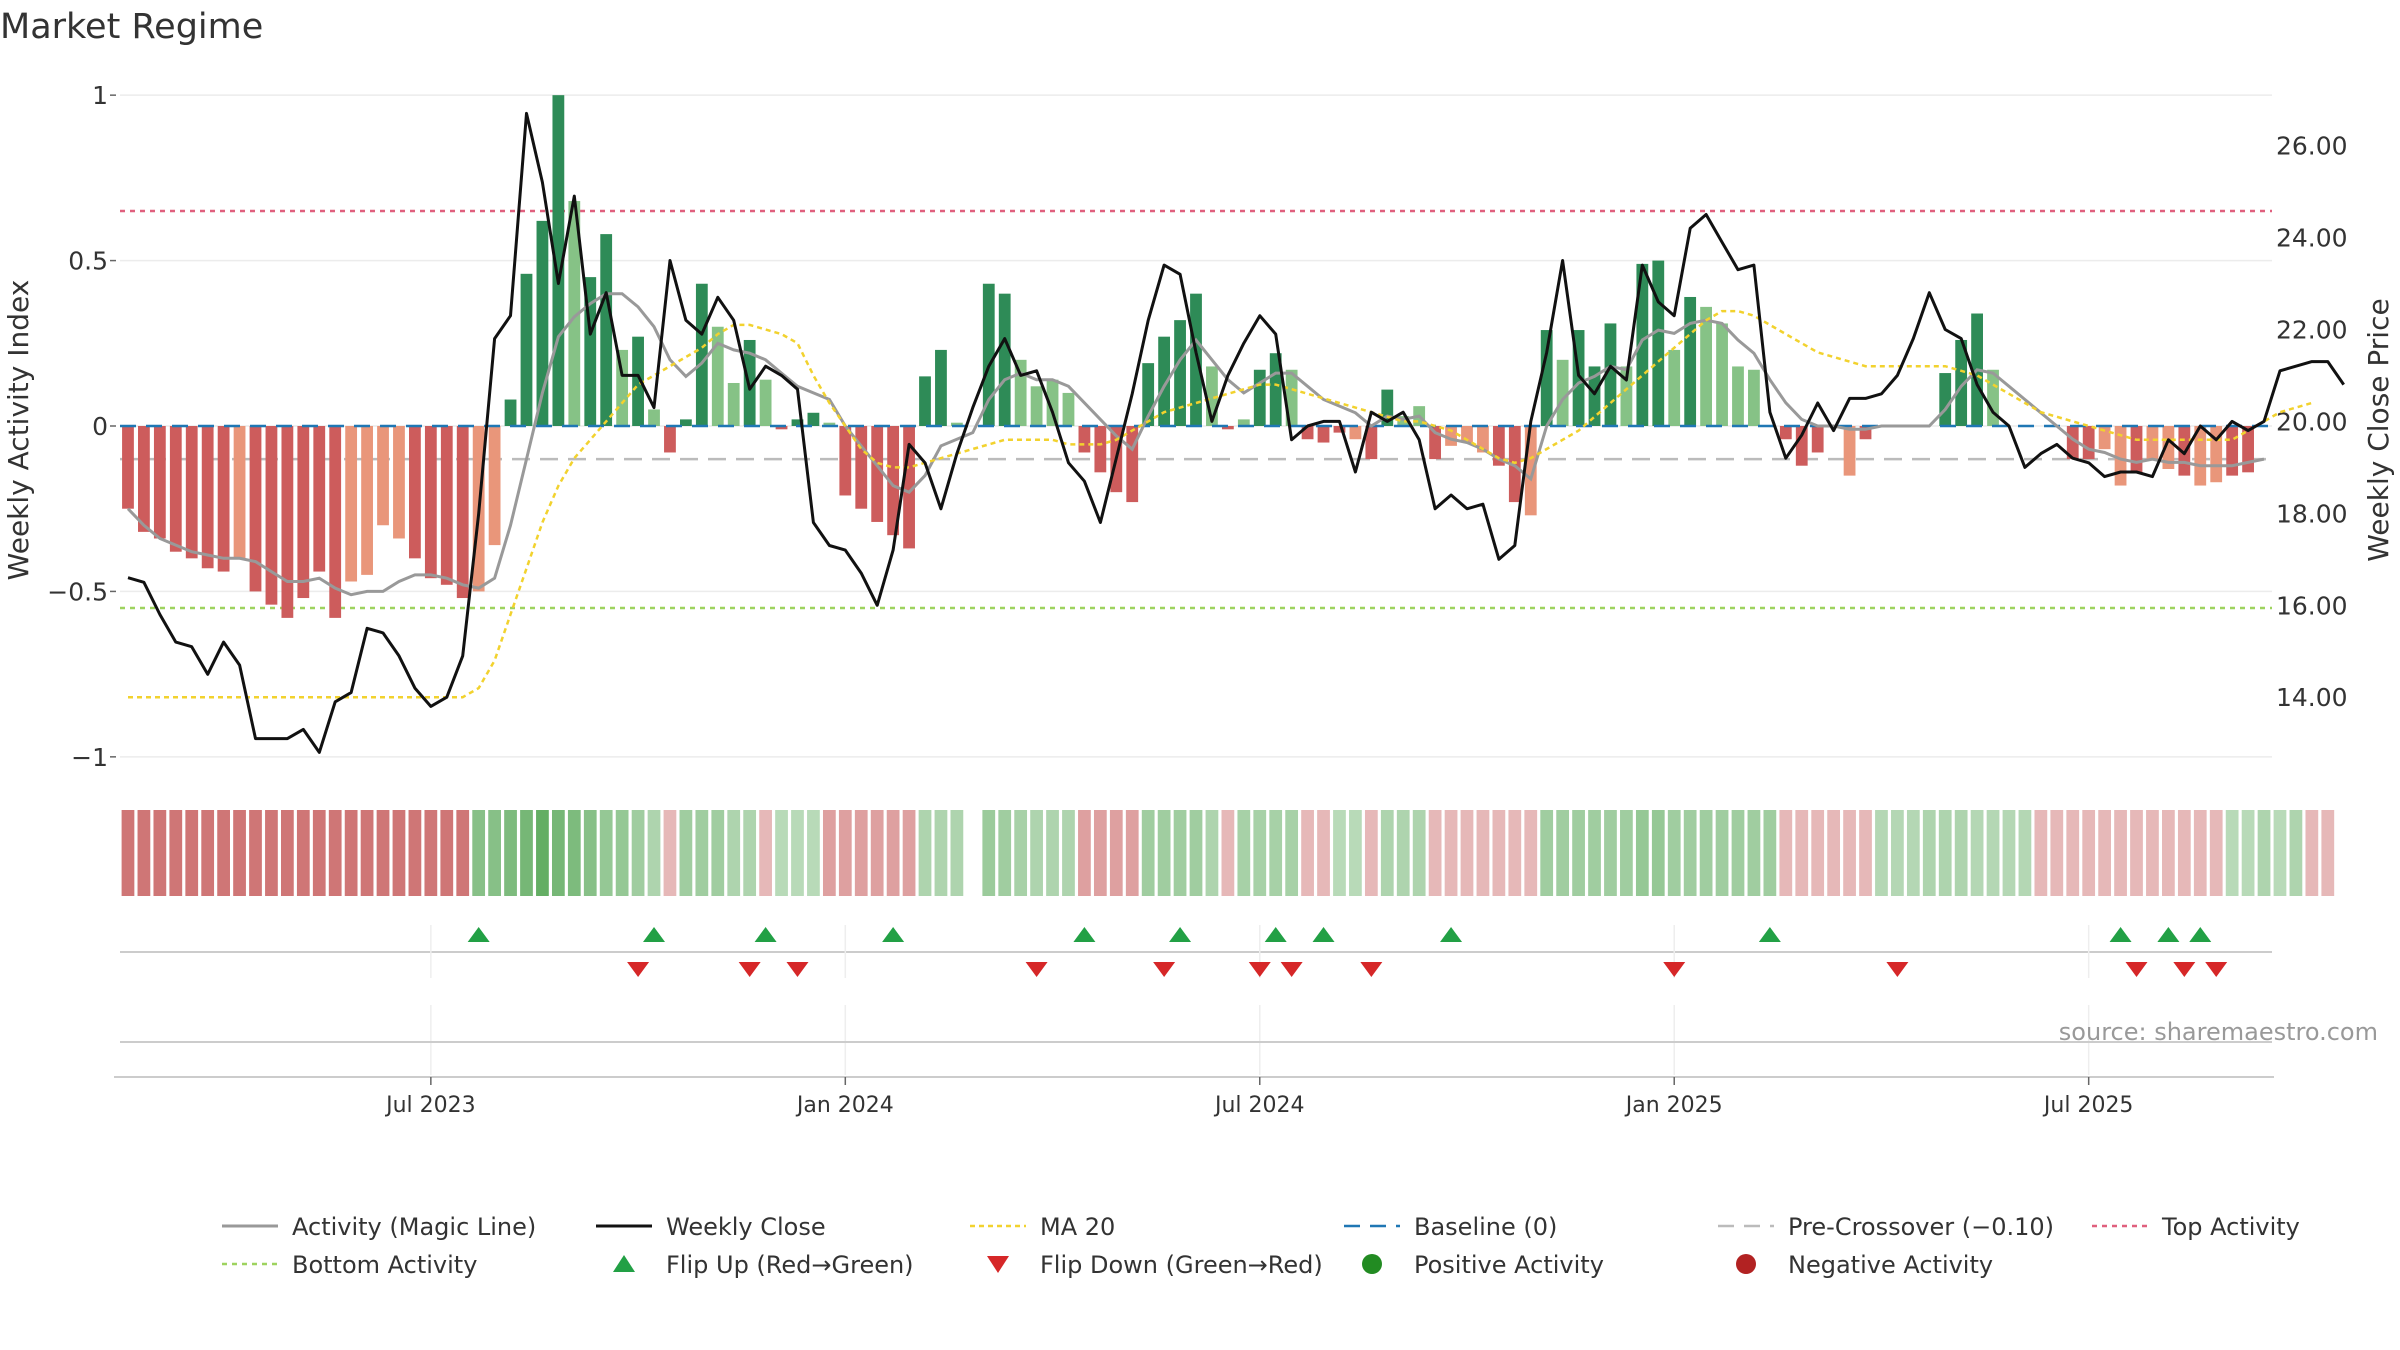  Describe the element at coordinates (2312, 238) in the screenshot. I see `right-tick-label: 24.00` at that location.